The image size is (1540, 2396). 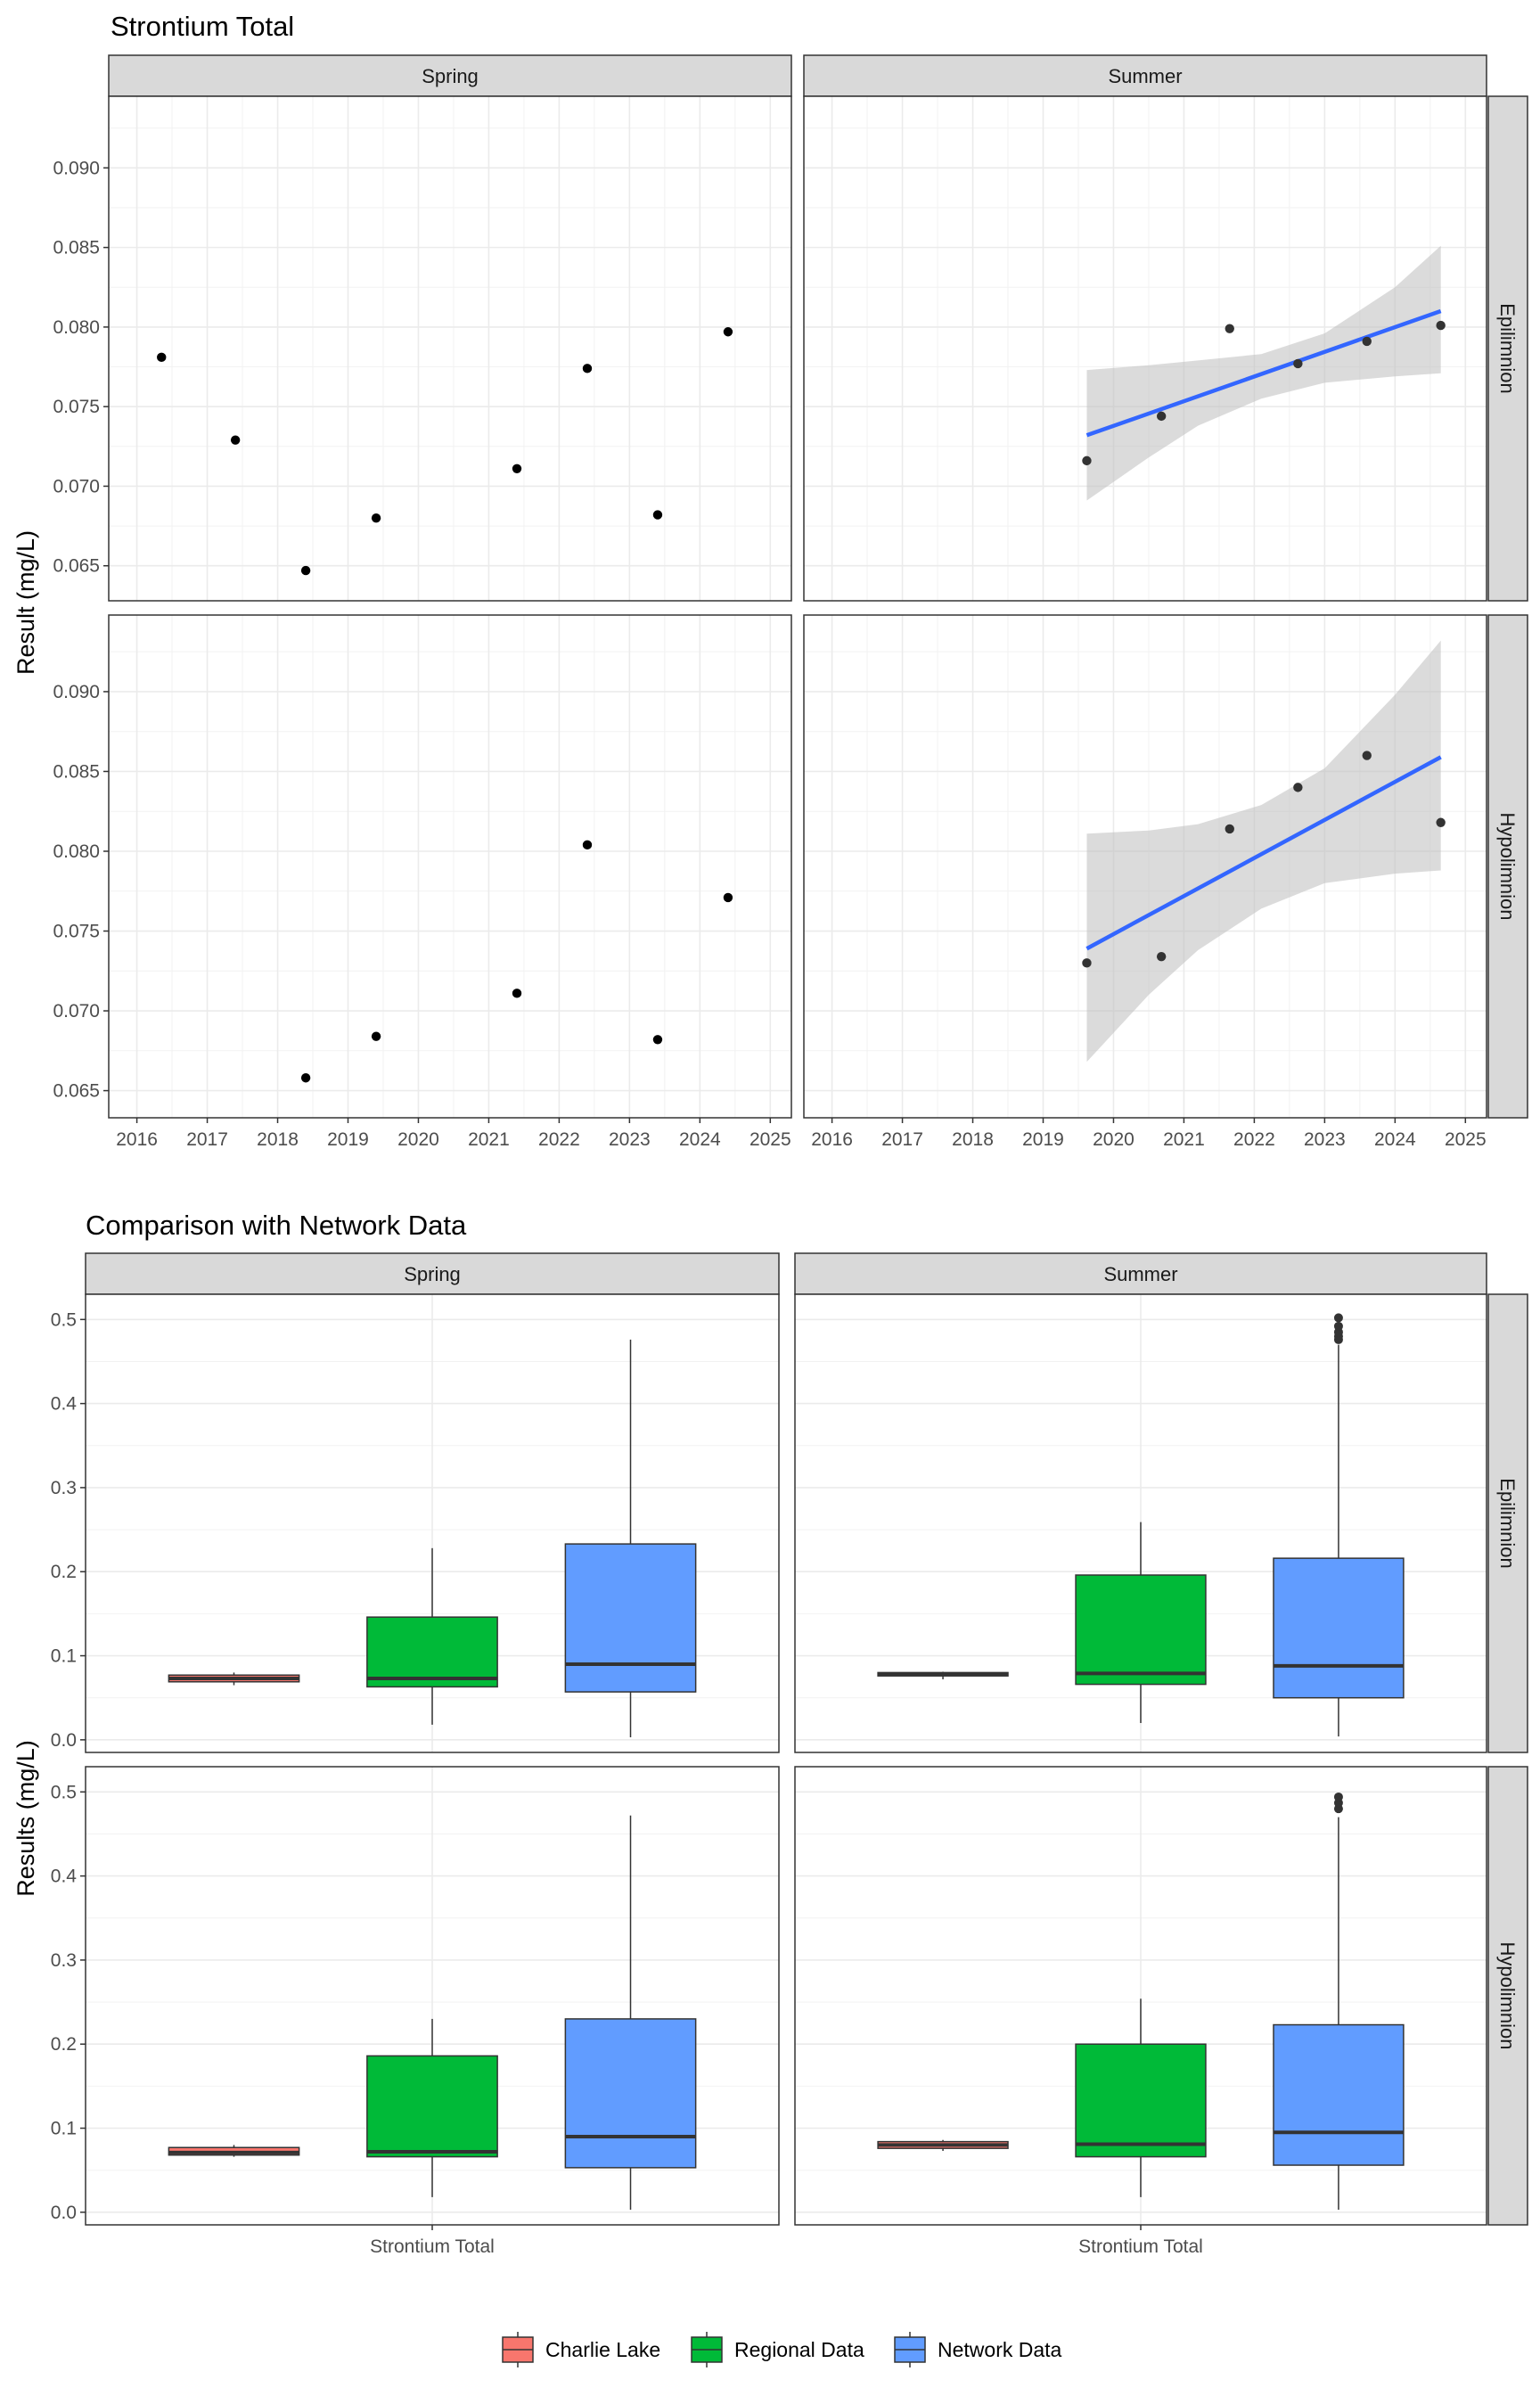 What do you see at coordinates (1507, 866) in the screenshot?
I see `facet-strip-hypolimnion` at bounding box center [1507, 866].